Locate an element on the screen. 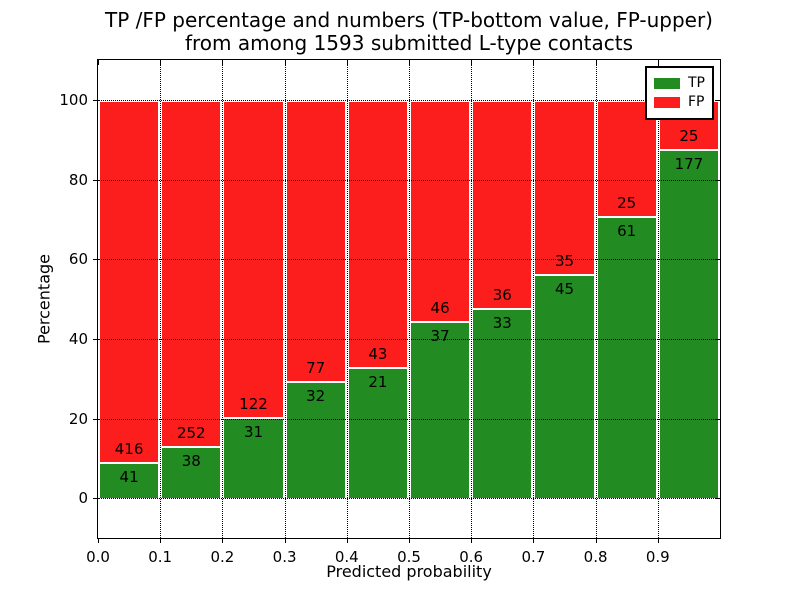 The width and height of the screenshot is (800, 600). x-tick-label: 0.5 is located at coordinates (409, 557).